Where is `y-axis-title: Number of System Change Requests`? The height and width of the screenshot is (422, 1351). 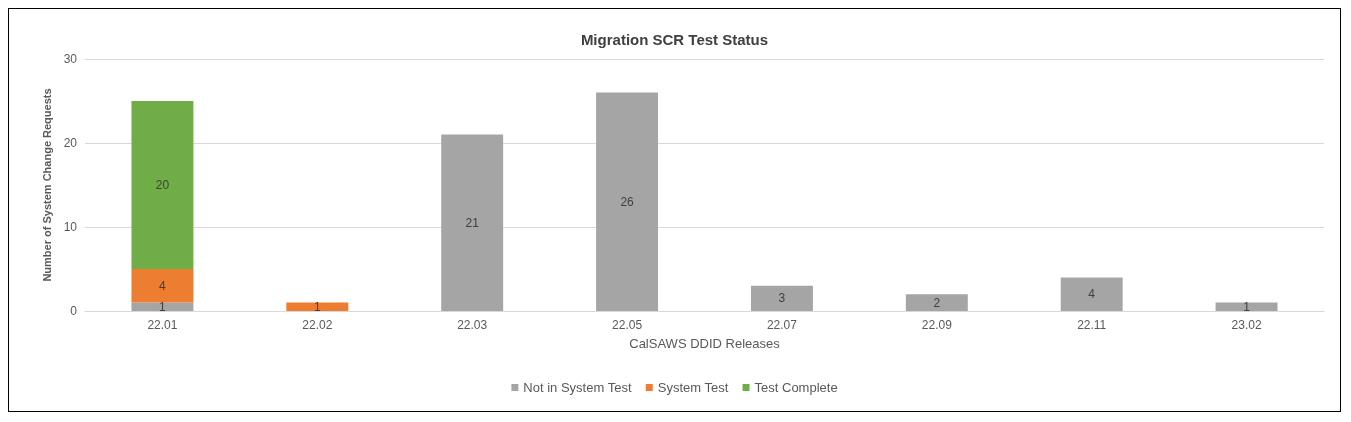 y-axis-title: Number of System Change Requests is located at coordinates (47, 185).